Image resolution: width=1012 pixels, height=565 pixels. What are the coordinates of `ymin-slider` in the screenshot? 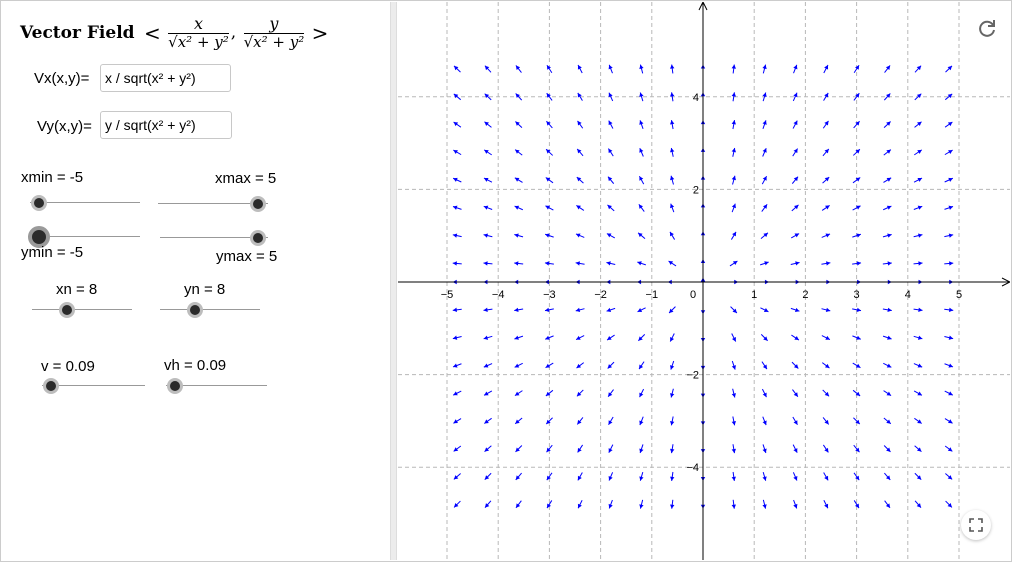 It's located at (84, 237).